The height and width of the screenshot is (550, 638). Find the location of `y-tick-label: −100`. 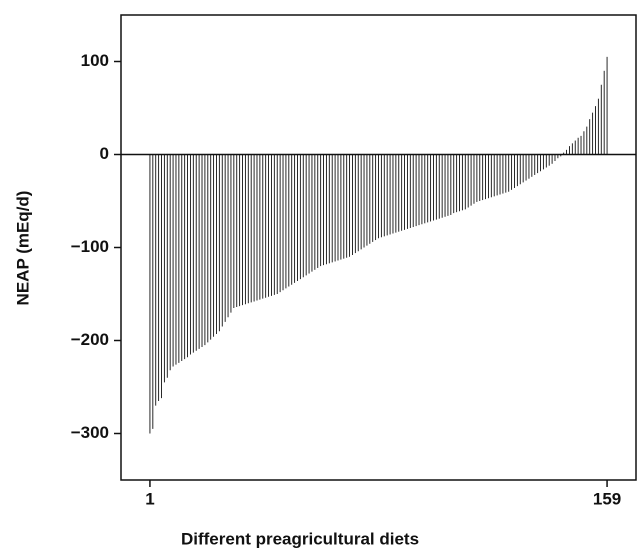

y-tick-label: −100 is located at coordinates (90, 246).